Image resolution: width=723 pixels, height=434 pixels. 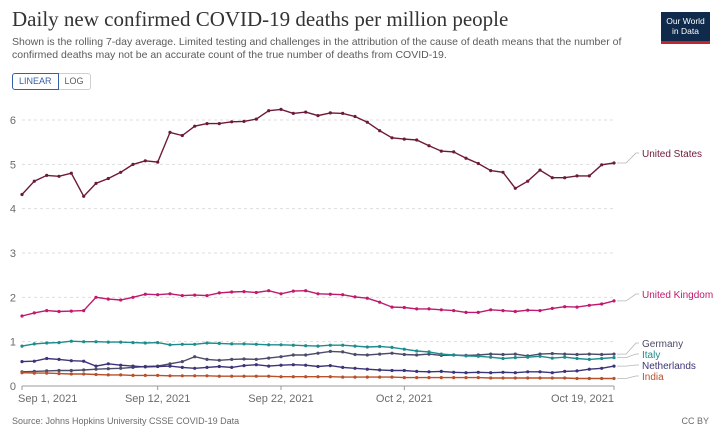 What do you see at coordinates (695, 421) in the screenshot?
I see `license-label: CC BY` at bounding box center [695, 421].